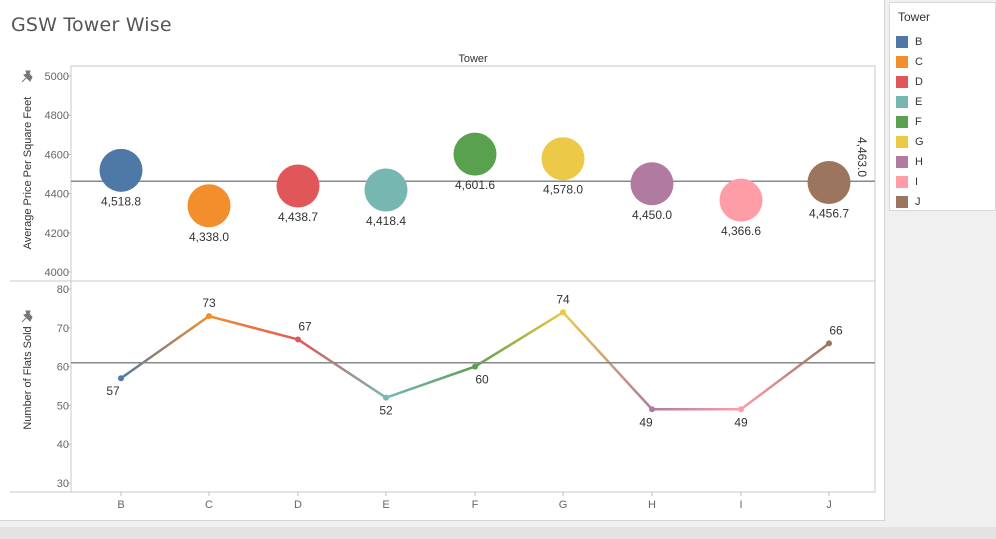  Describe the element at coordinates (919, 142) in the screenshot. I see `legend-label: G` at that location.